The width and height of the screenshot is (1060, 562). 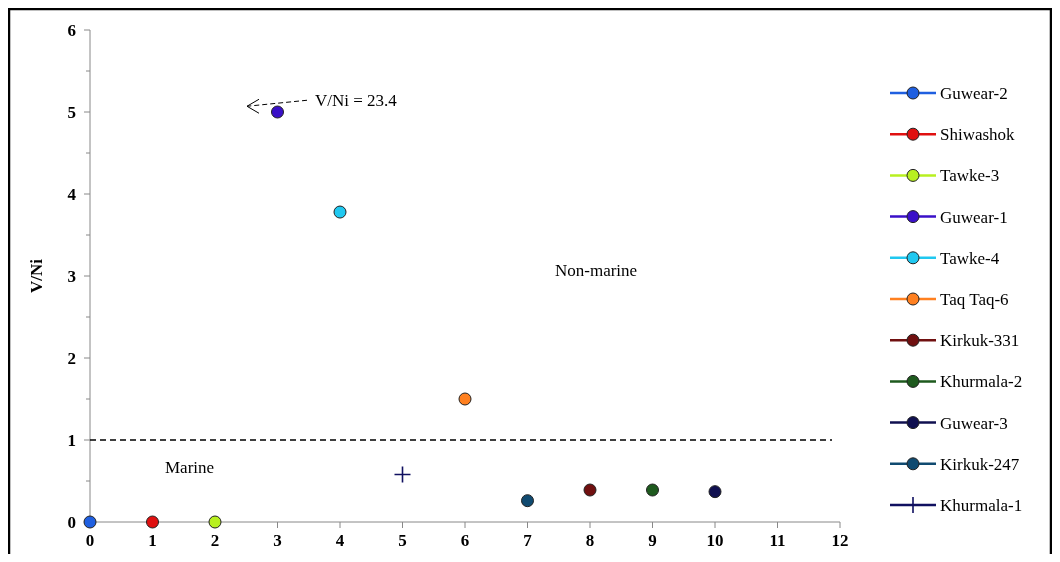 I want to click on x-tick-label: 6, so click(x=465, y=540).